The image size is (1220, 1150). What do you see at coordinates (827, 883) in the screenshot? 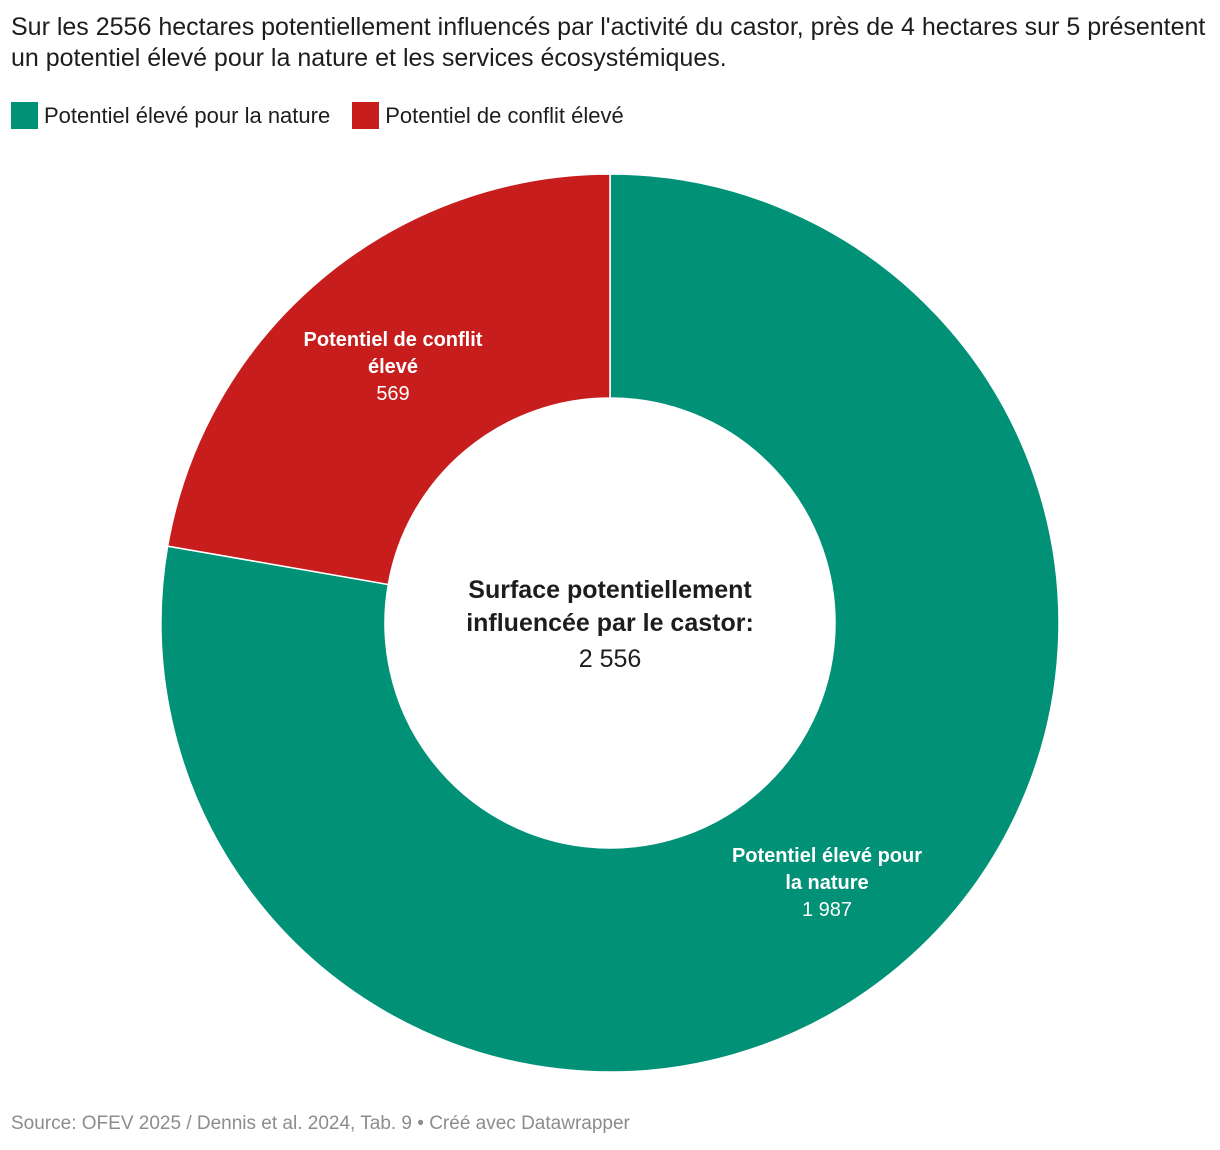
I see `slice-label-potentiel-eleve-pour-la-nature: Potentiel élevé pour la nature 1 987` at bounding box center [827, 883].